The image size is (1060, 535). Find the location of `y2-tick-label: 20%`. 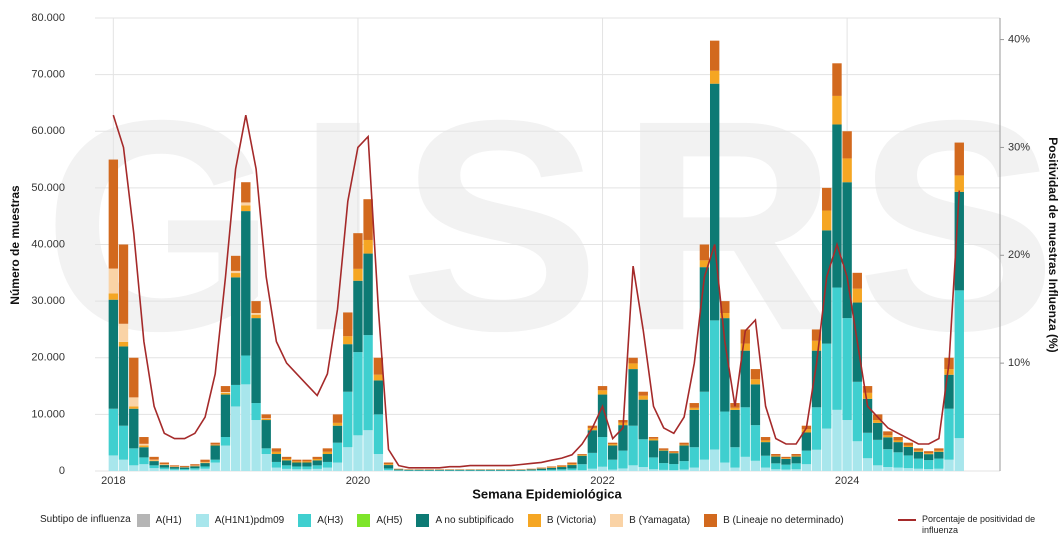

y2-tick-label: 20% is located at coordinates (1019, 255).